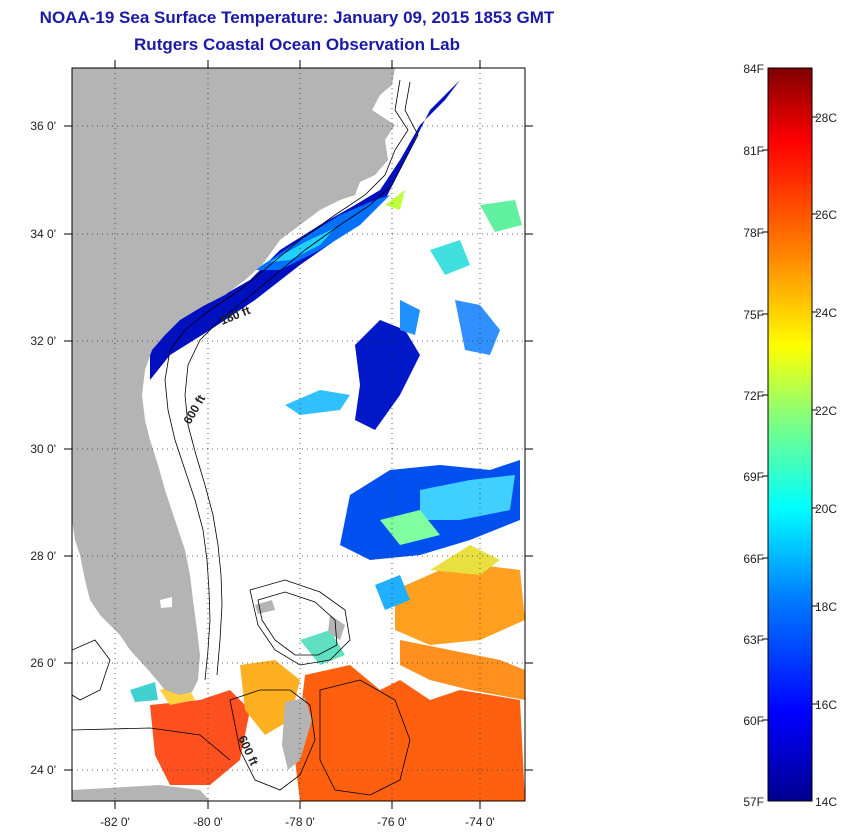 The height and width of the screenshot is (832, 849). What do you see at coordinates (753, 721) in the screenshot?
I see `colorbar-label-f: 60F` at bounding box center [753, 721].